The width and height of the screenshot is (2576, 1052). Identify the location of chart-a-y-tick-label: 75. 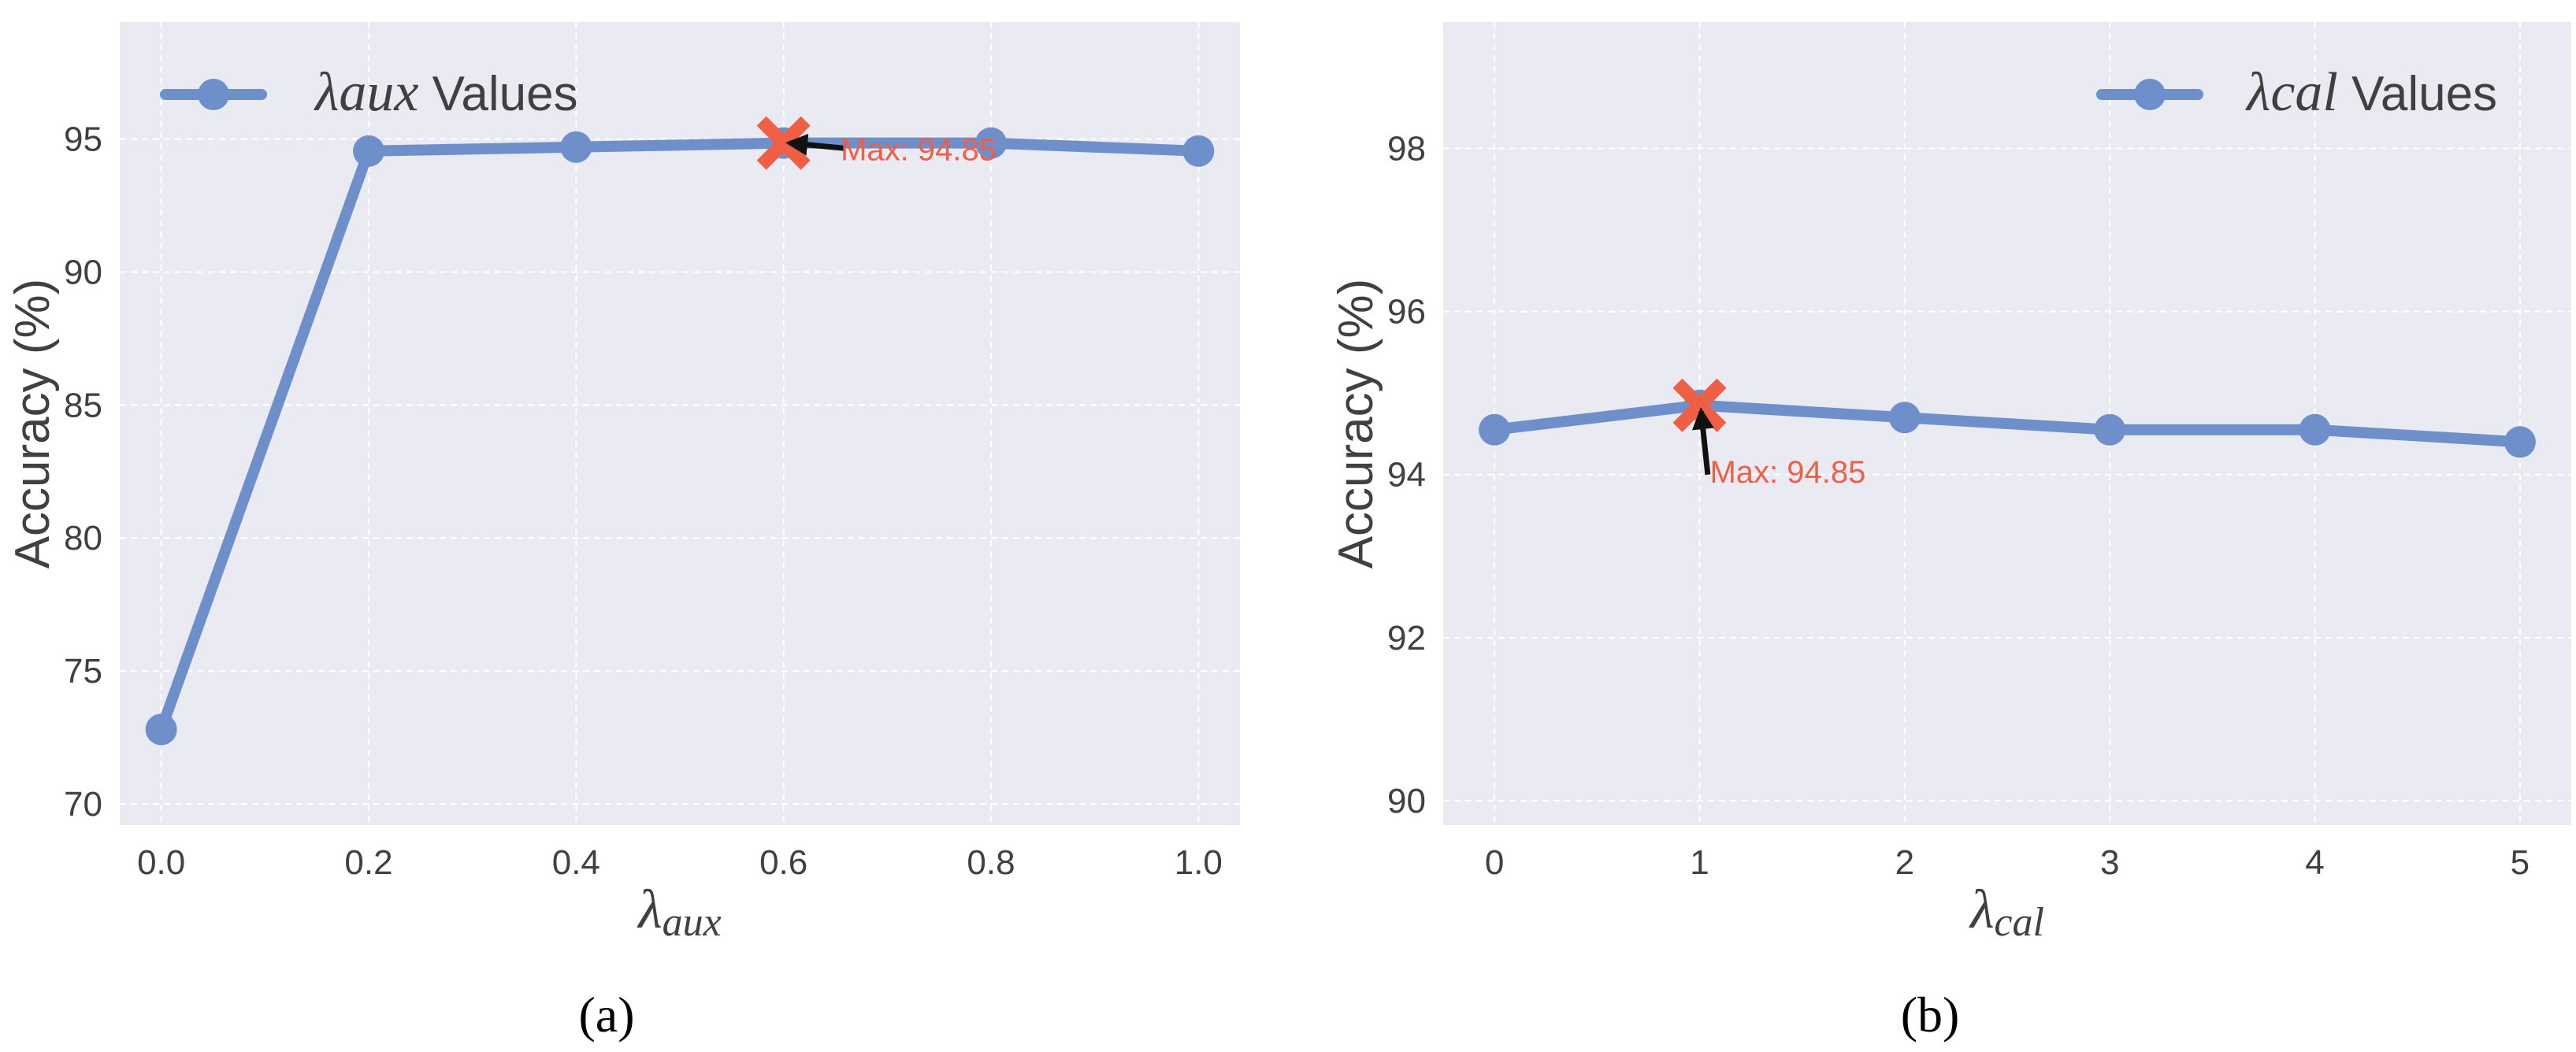
(83, 671).